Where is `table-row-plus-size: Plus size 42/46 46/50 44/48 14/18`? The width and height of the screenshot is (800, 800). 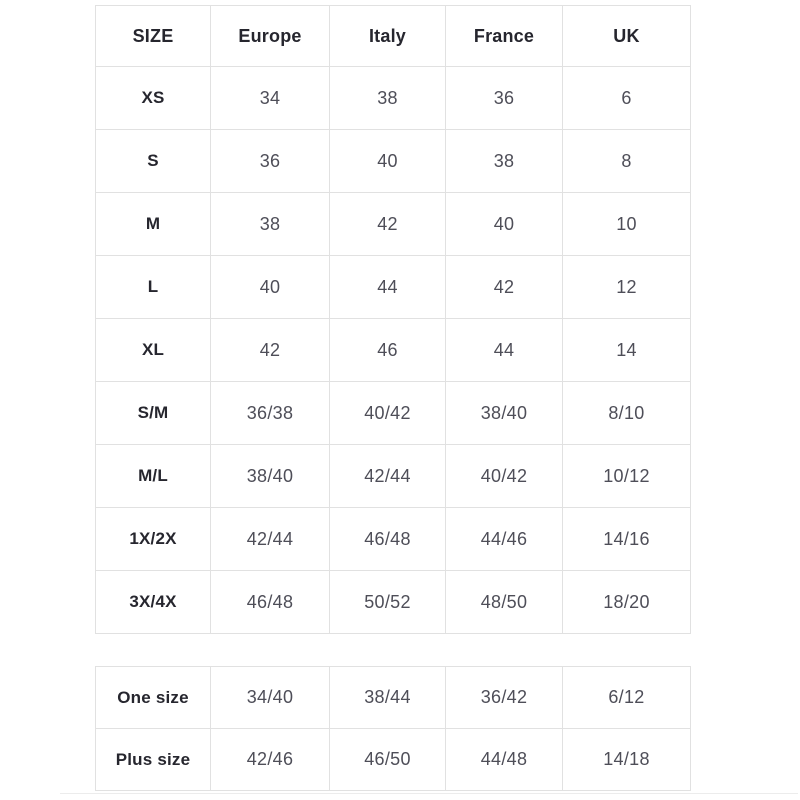
table-row-plus-size: Plus size 42/46 46/50 44/48 14/18 is located at coordinates (393, 759).